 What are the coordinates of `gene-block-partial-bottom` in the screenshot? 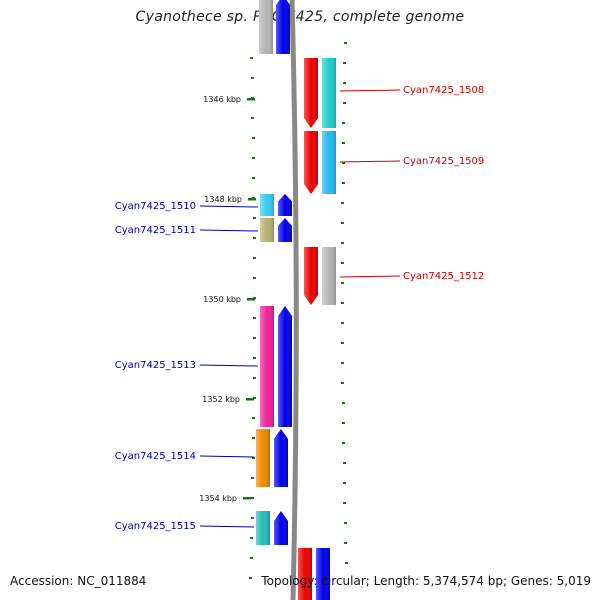 It's located at (323, 574).